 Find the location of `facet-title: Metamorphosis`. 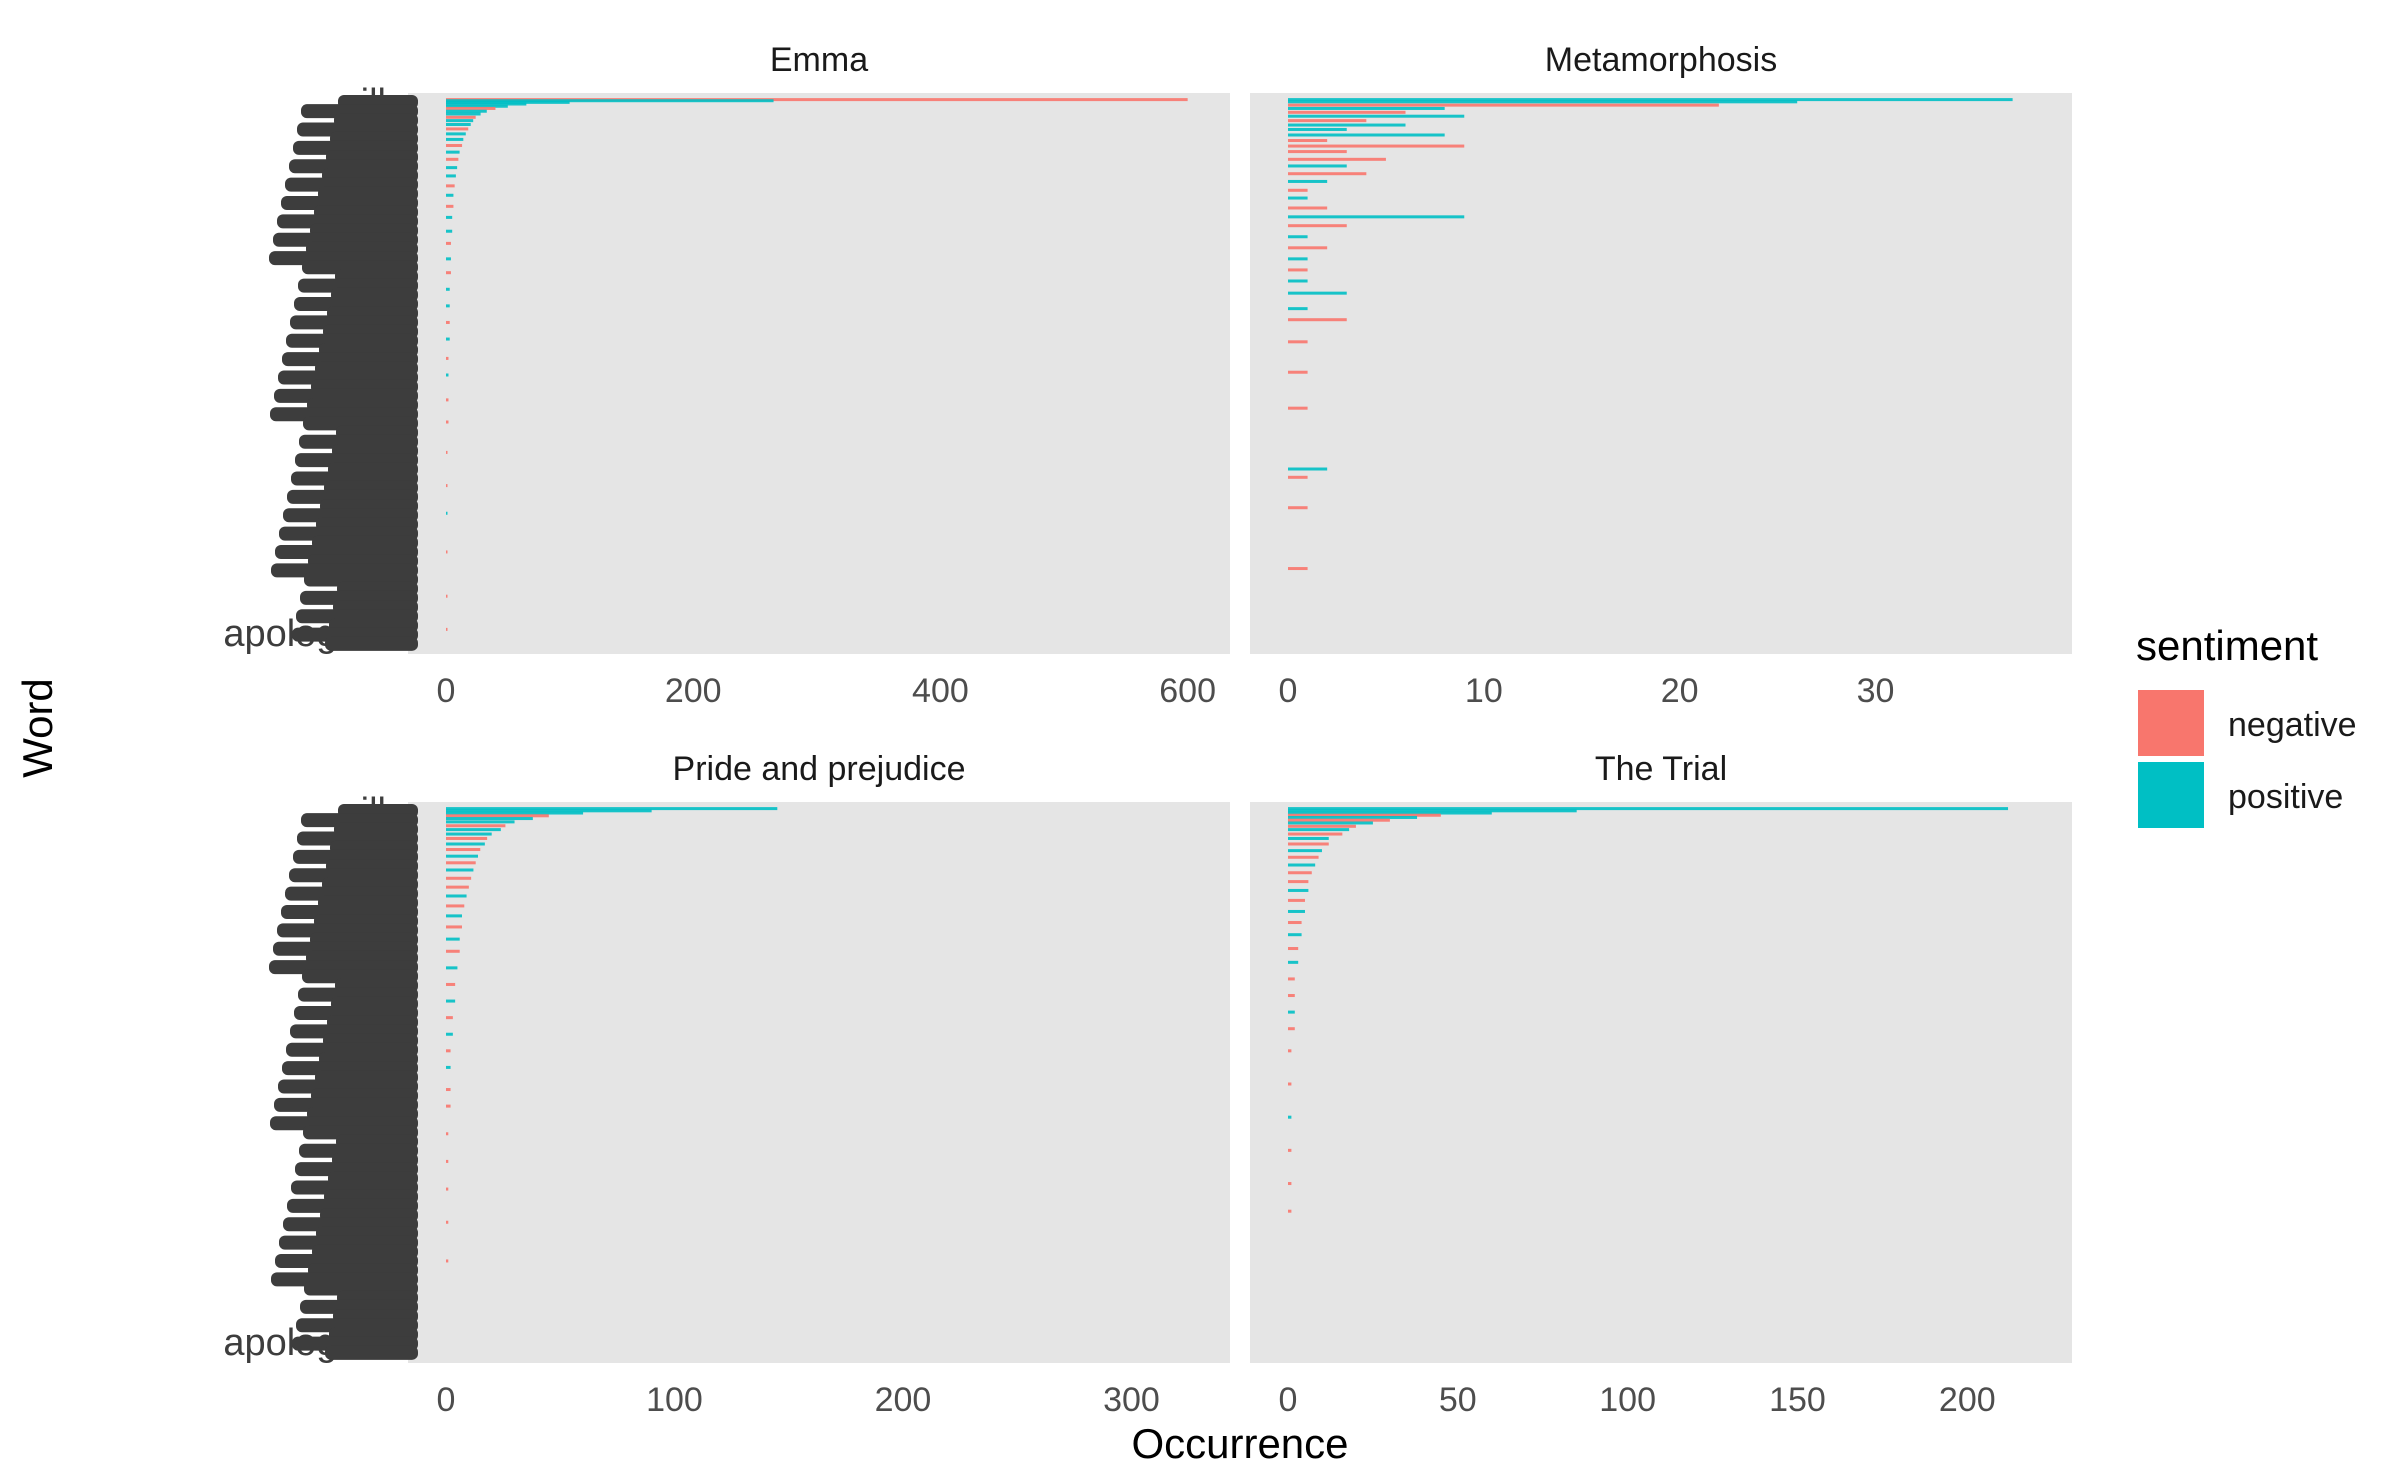

facet-title: Metamorphosis is located at coordinates (1661, 60).